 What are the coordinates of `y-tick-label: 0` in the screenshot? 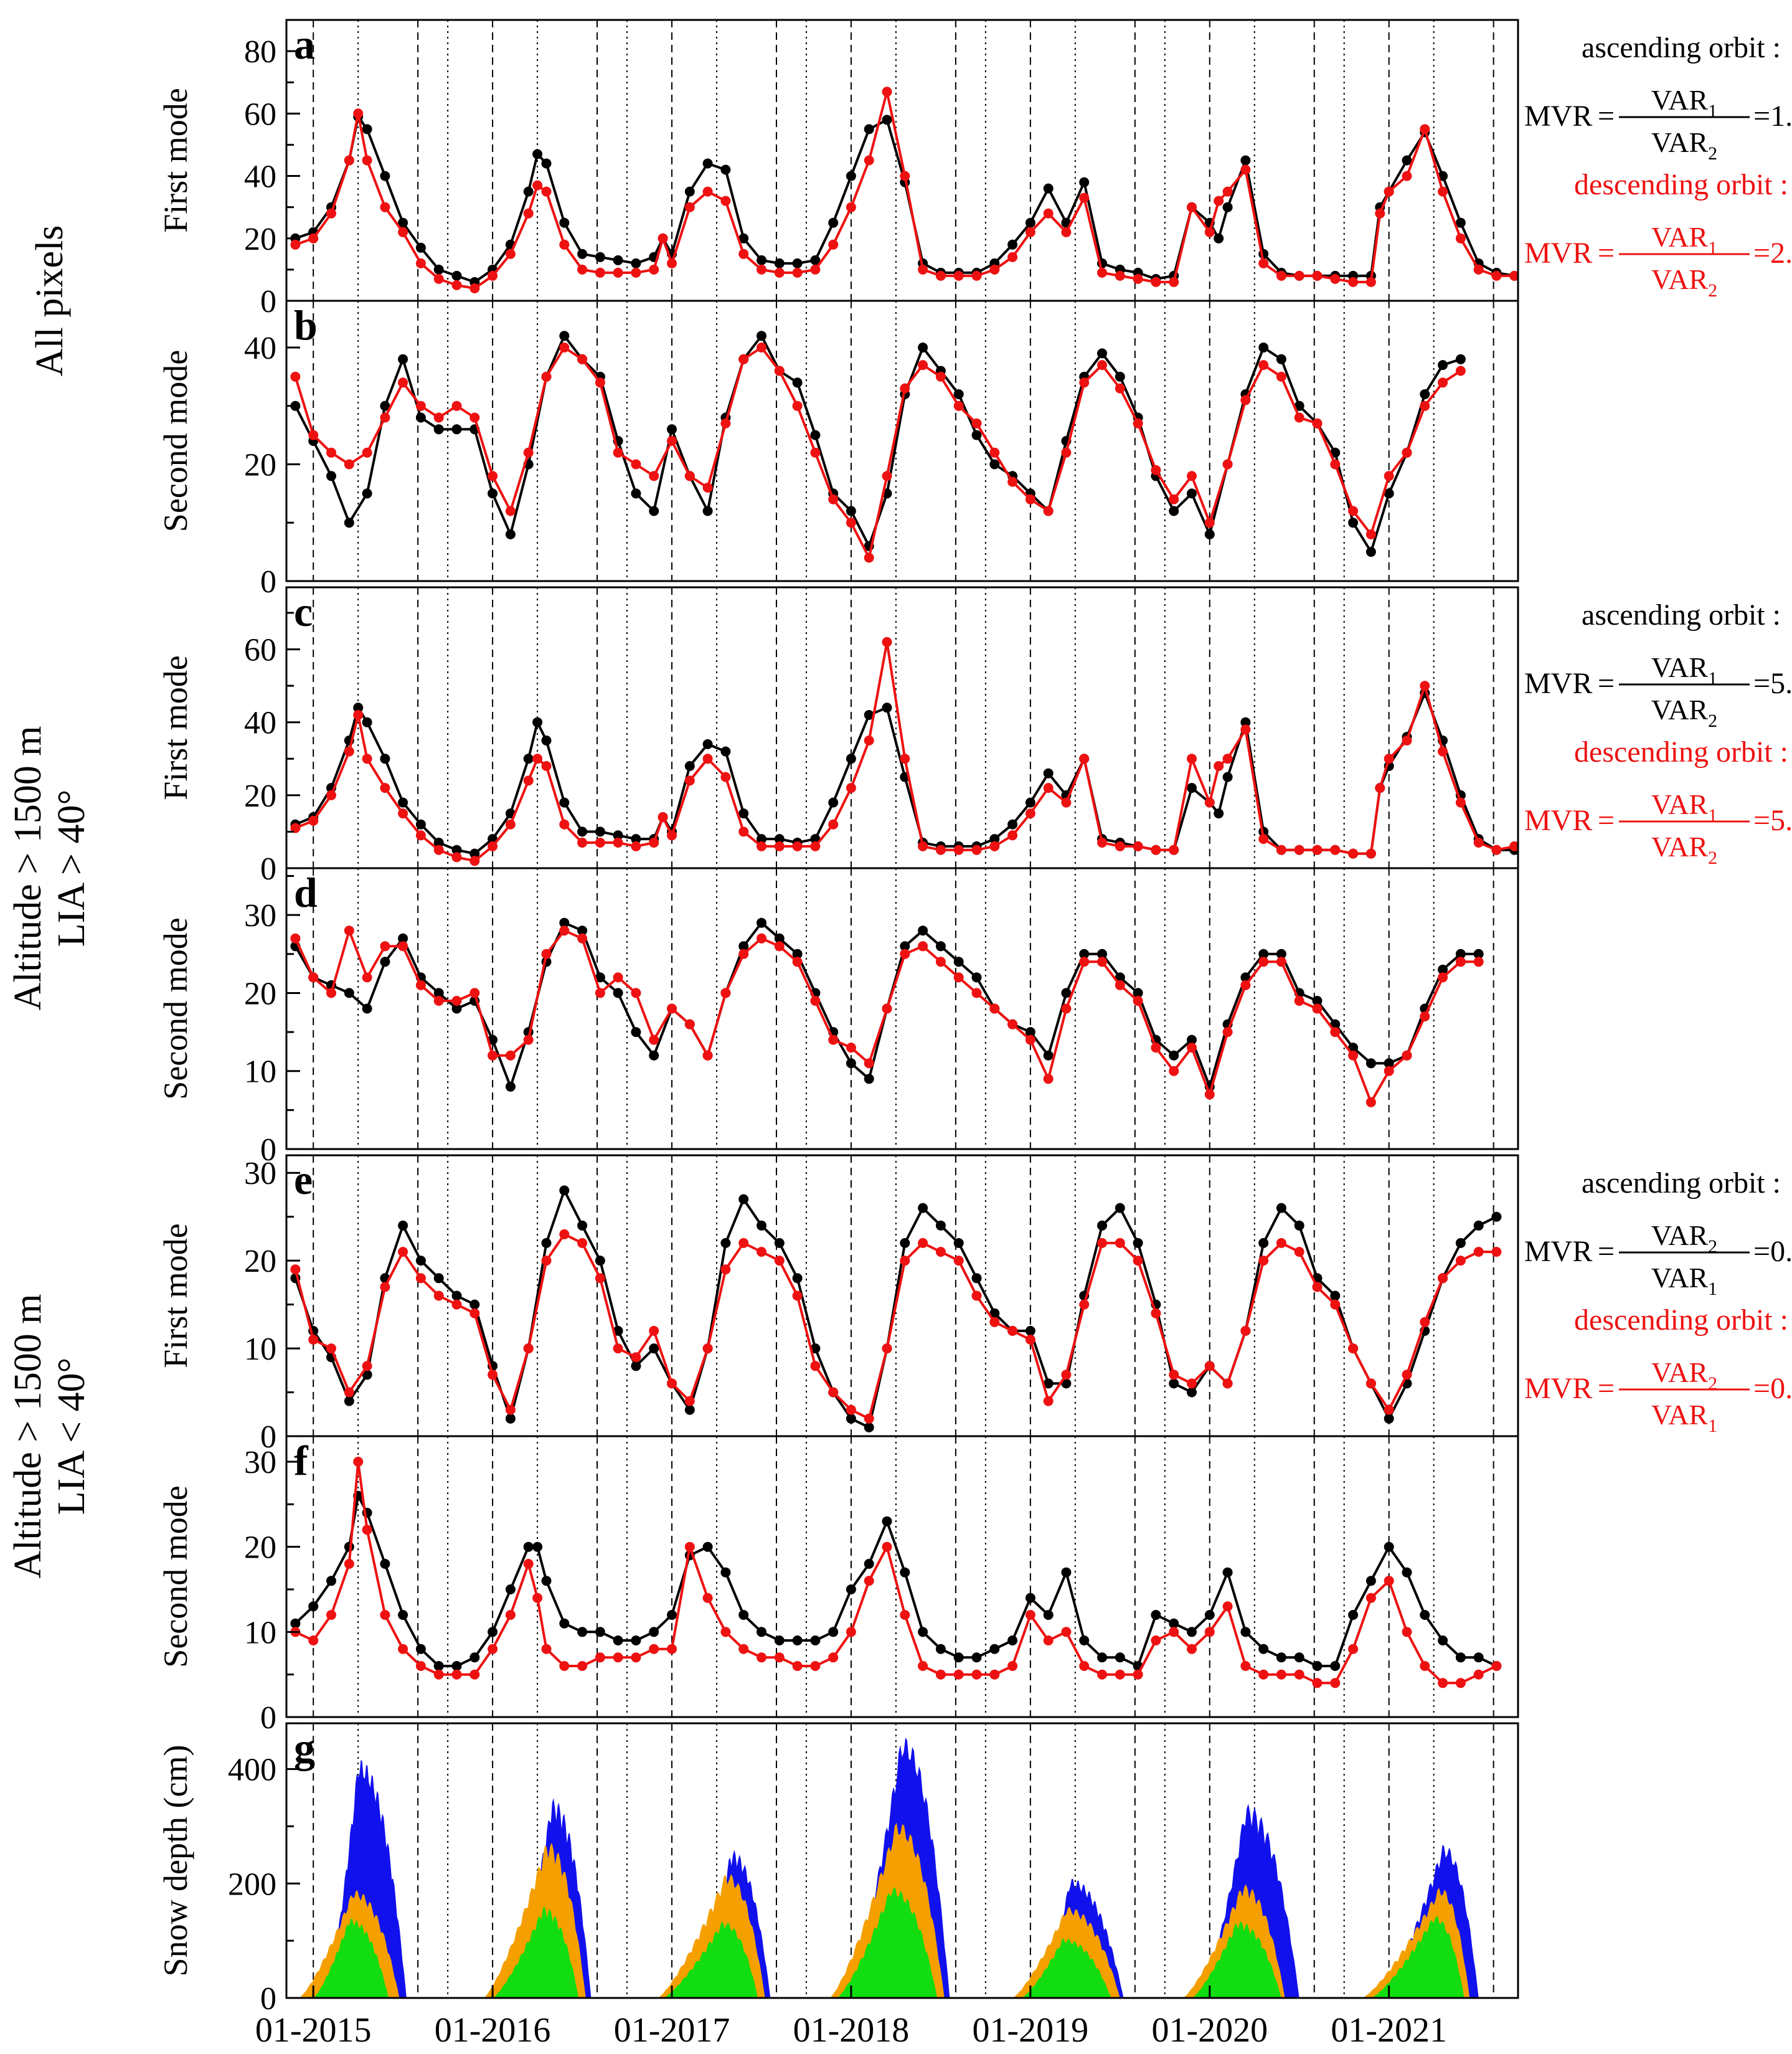 It's located at (268, 301).